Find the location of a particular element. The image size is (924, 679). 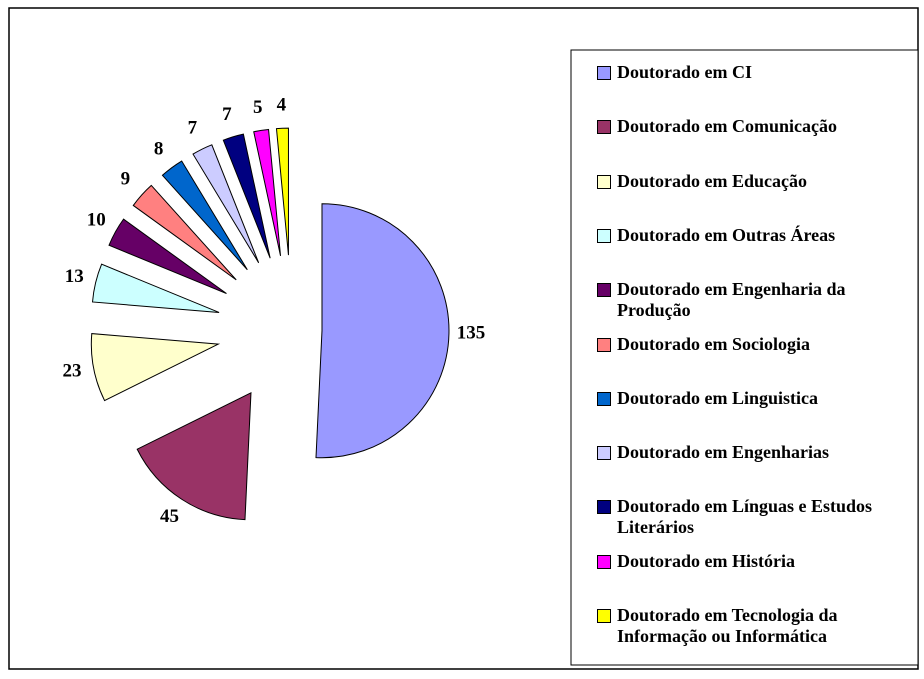

legend-label: Doutorado em Sociologia is located at coordinates (713, 343).